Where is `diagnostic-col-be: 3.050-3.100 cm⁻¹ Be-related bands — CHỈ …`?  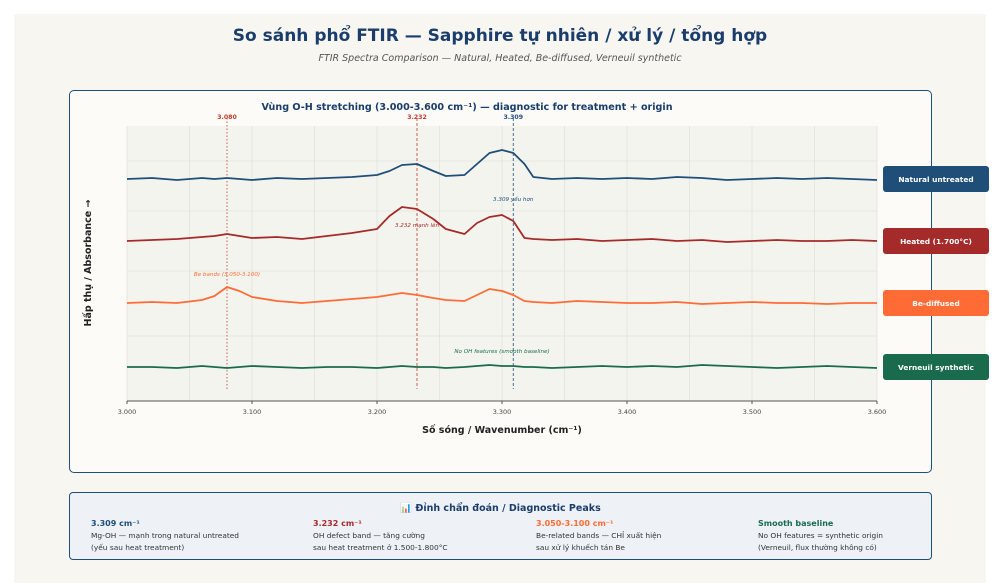 diagnostic-col-be: 3.050-3.100 cm⁻¹ Be-related bands — CHỈ … is located at coordinates (636, 536).